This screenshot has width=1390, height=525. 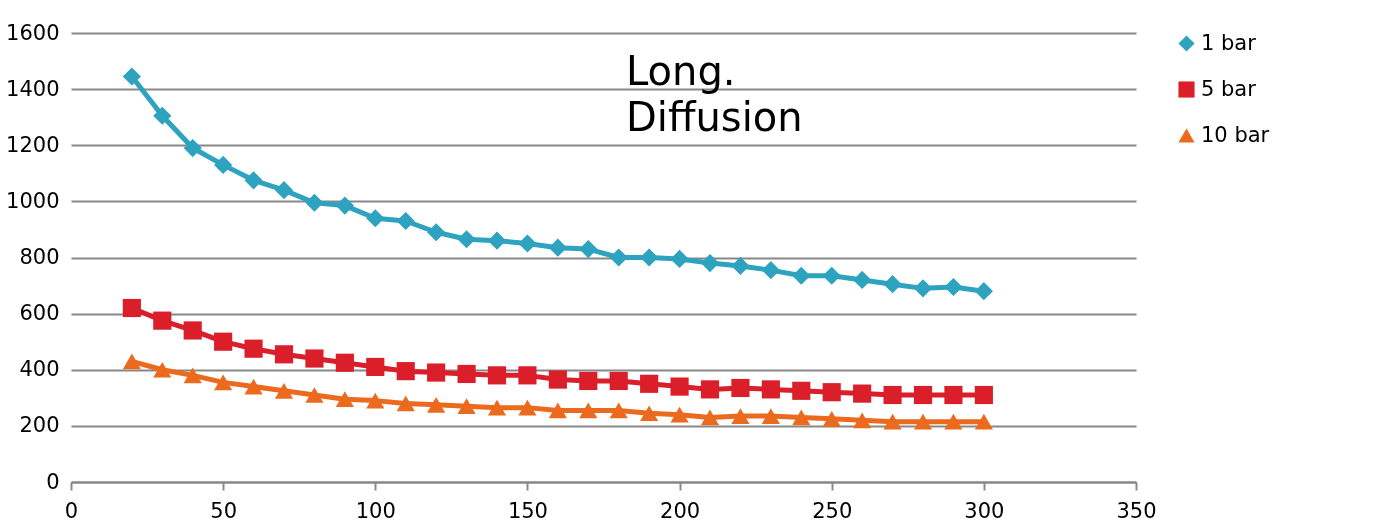 What do you see at coordinates (39, 257) in the screenshot?
I see `y-tick-label: 800` at bounding box center [39, 257].